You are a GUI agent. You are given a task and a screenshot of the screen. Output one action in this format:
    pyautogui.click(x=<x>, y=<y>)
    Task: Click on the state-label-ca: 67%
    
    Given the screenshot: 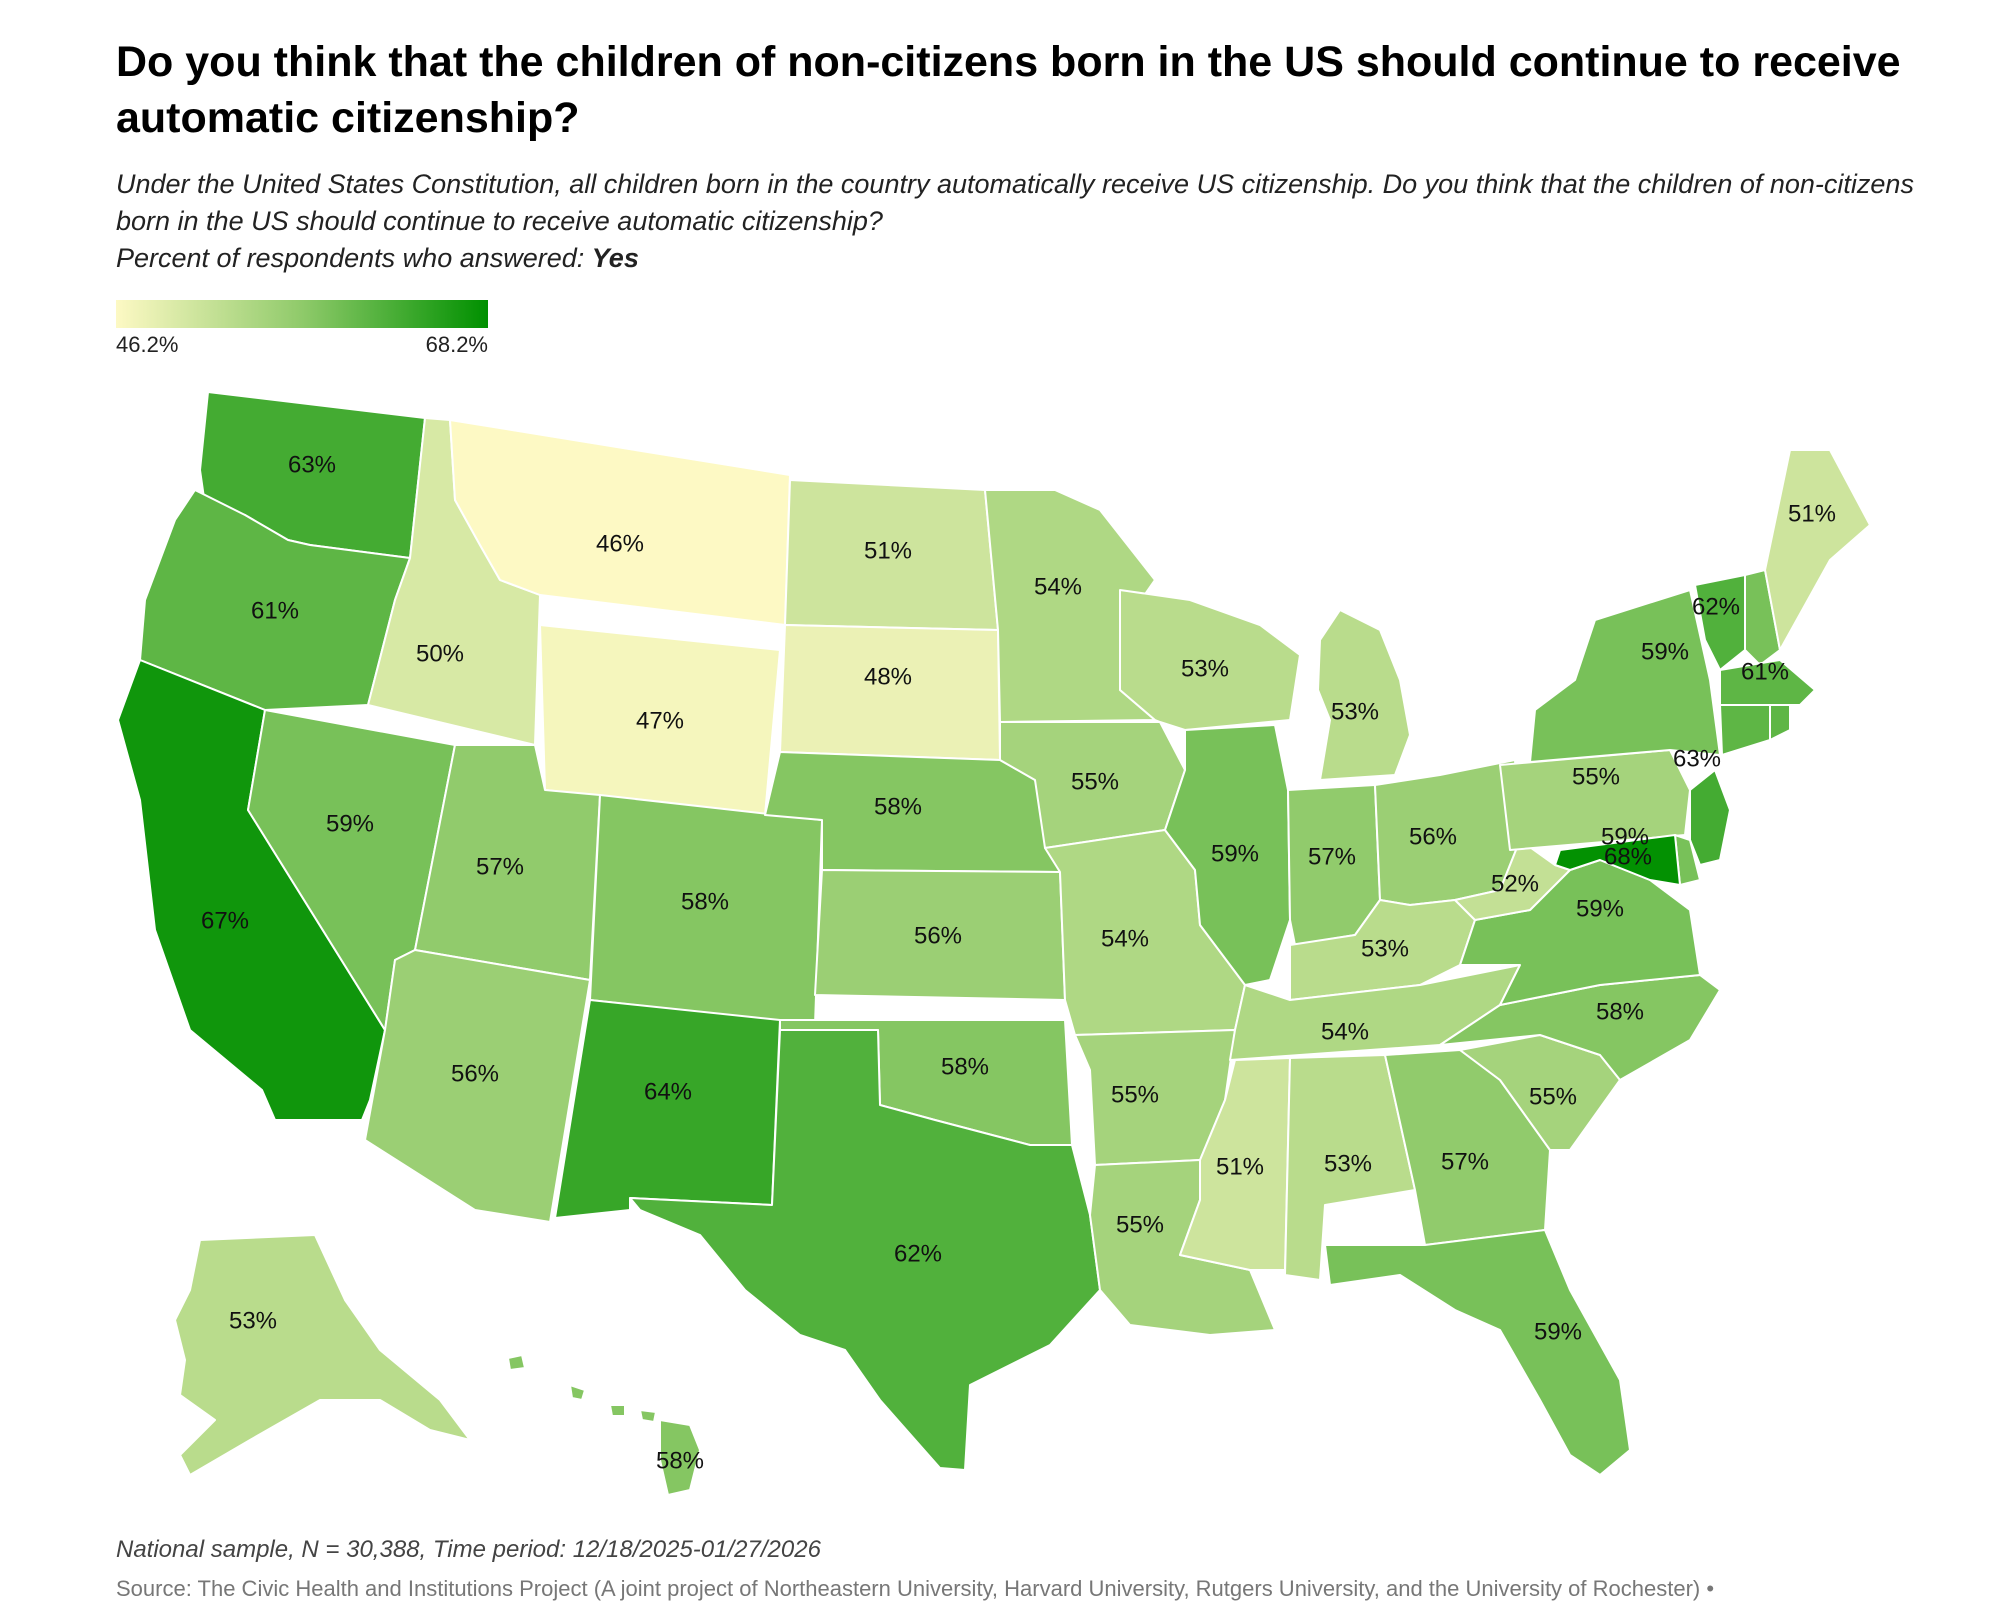 What is the action you would take?
    pyautogui.click(x=225, y=920)
    